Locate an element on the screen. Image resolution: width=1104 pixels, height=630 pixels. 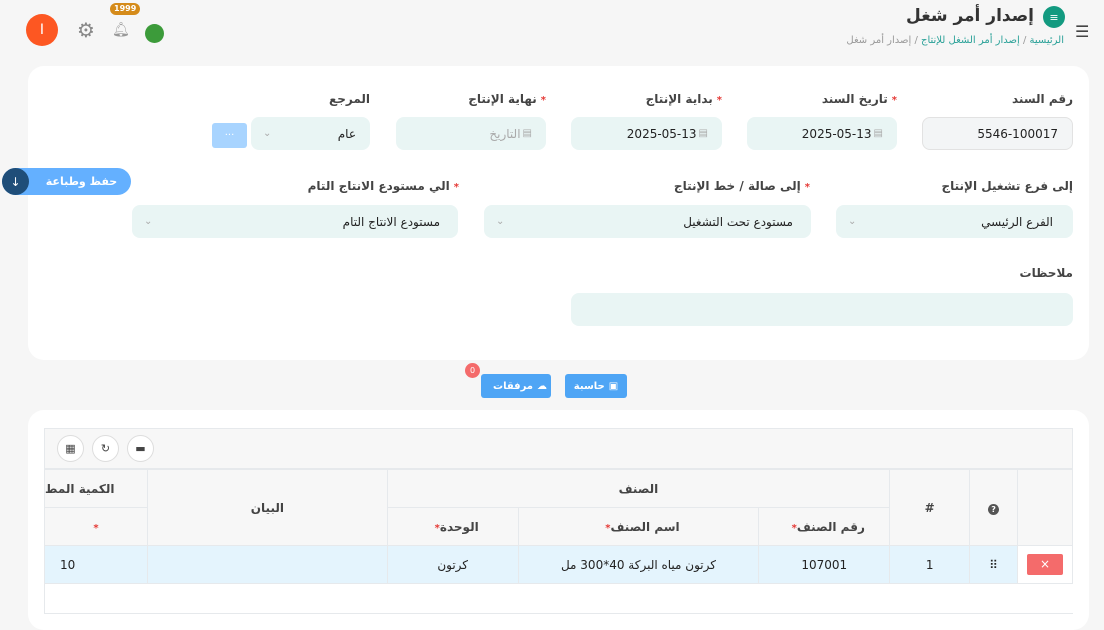
delete-row-button: × is located at coordinates (1045, 564).